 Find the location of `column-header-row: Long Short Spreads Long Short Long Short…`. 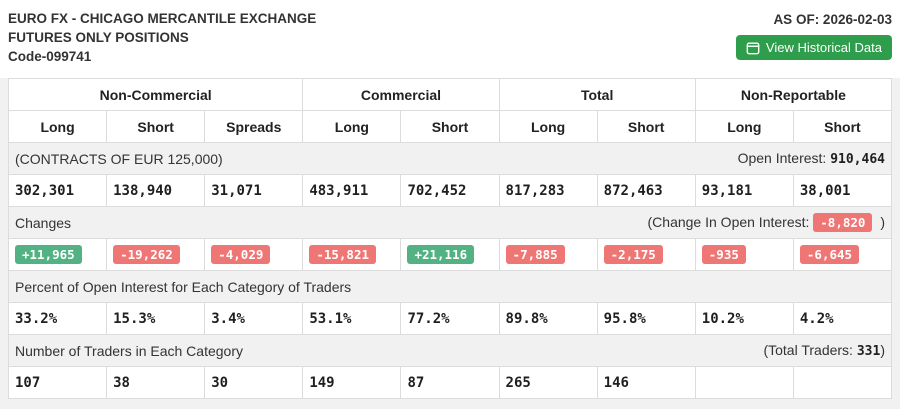

column-header-row: Long Short Spreads Long Short Long Short… is located at coordinates (450, 126).